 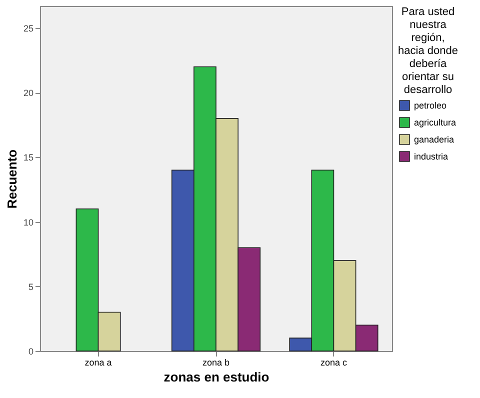 I want to click on y-tick-label: 10, so click(x=28, y=222).